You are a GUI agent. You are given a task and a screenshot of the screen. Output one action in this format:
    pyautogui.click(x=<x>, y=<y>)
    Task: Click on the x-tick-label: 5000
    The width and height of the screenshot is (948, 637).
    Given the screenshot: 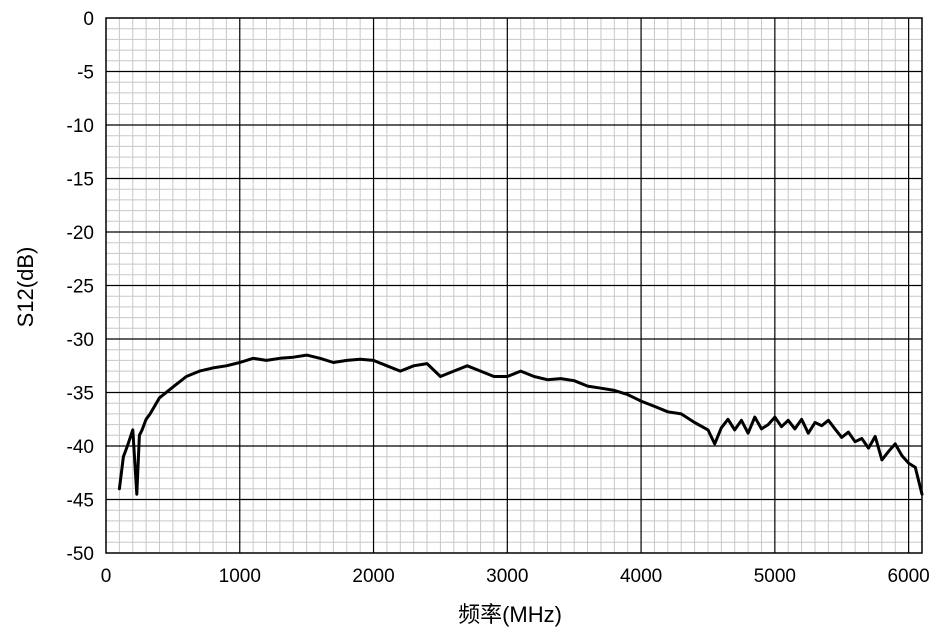 What is the action you would take?
    pyautogui.click(x=775, y=576)
    